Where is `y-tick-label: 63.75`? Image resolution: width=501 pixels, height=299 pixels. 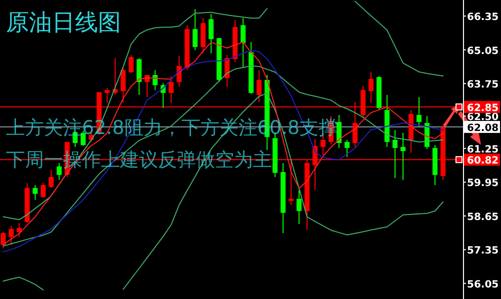 y-tick-label: 63.75 is located at coordinates (483, 85).